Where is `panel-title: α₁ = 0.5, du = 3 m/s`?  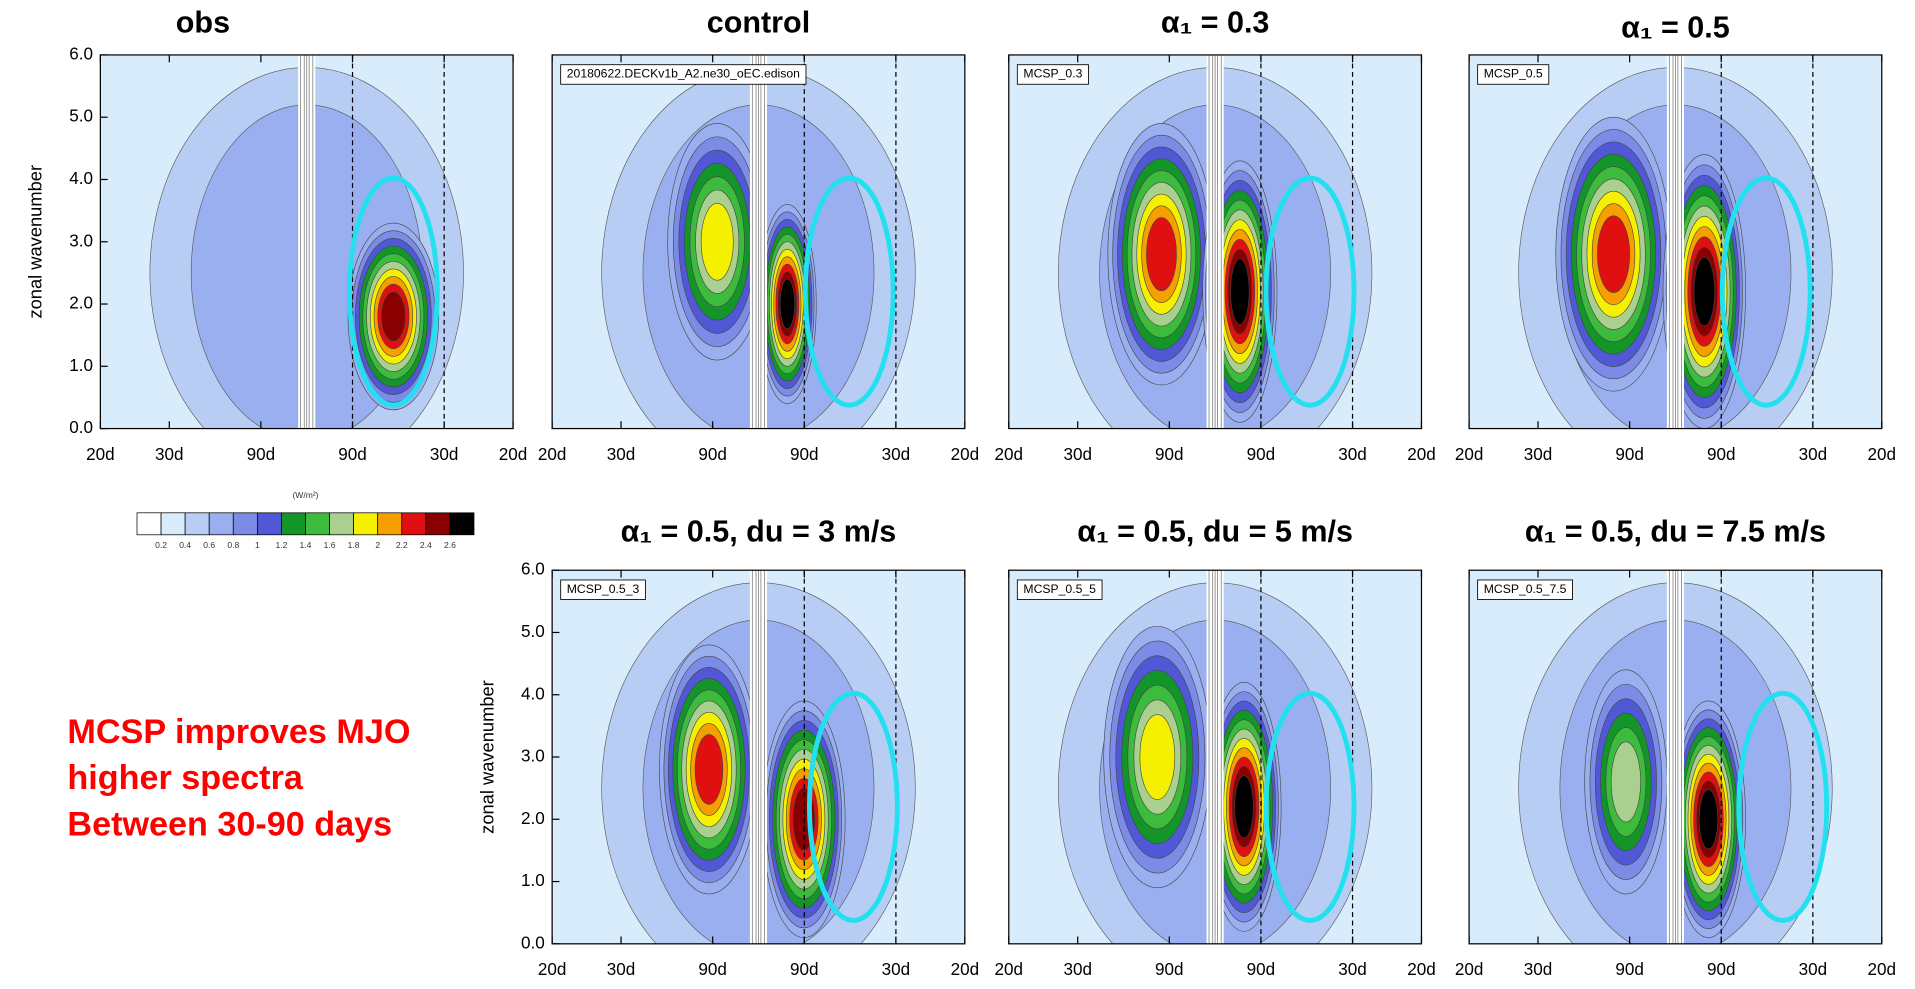 panel-title: α₁ = 0.5, du = 3 m/s is located at coordinates (759, 532).